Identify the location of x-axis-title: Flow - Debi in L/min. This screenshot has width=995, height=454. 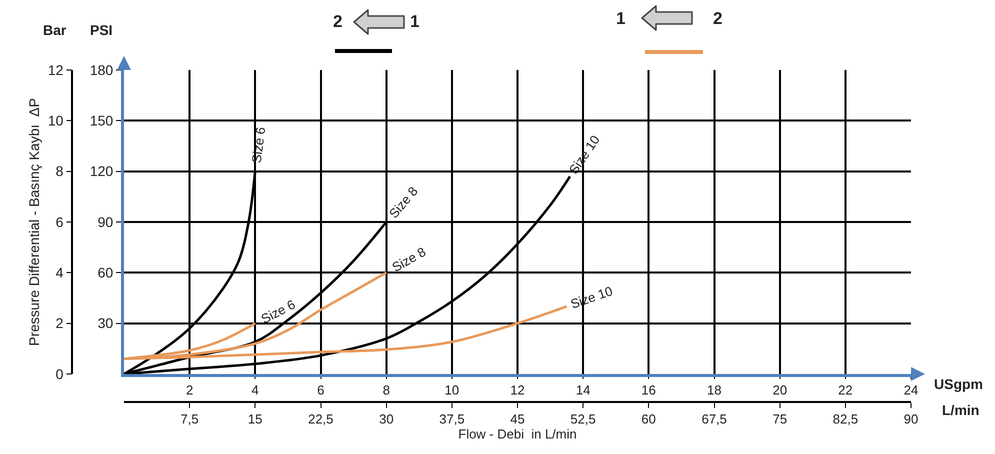
(517, 434).